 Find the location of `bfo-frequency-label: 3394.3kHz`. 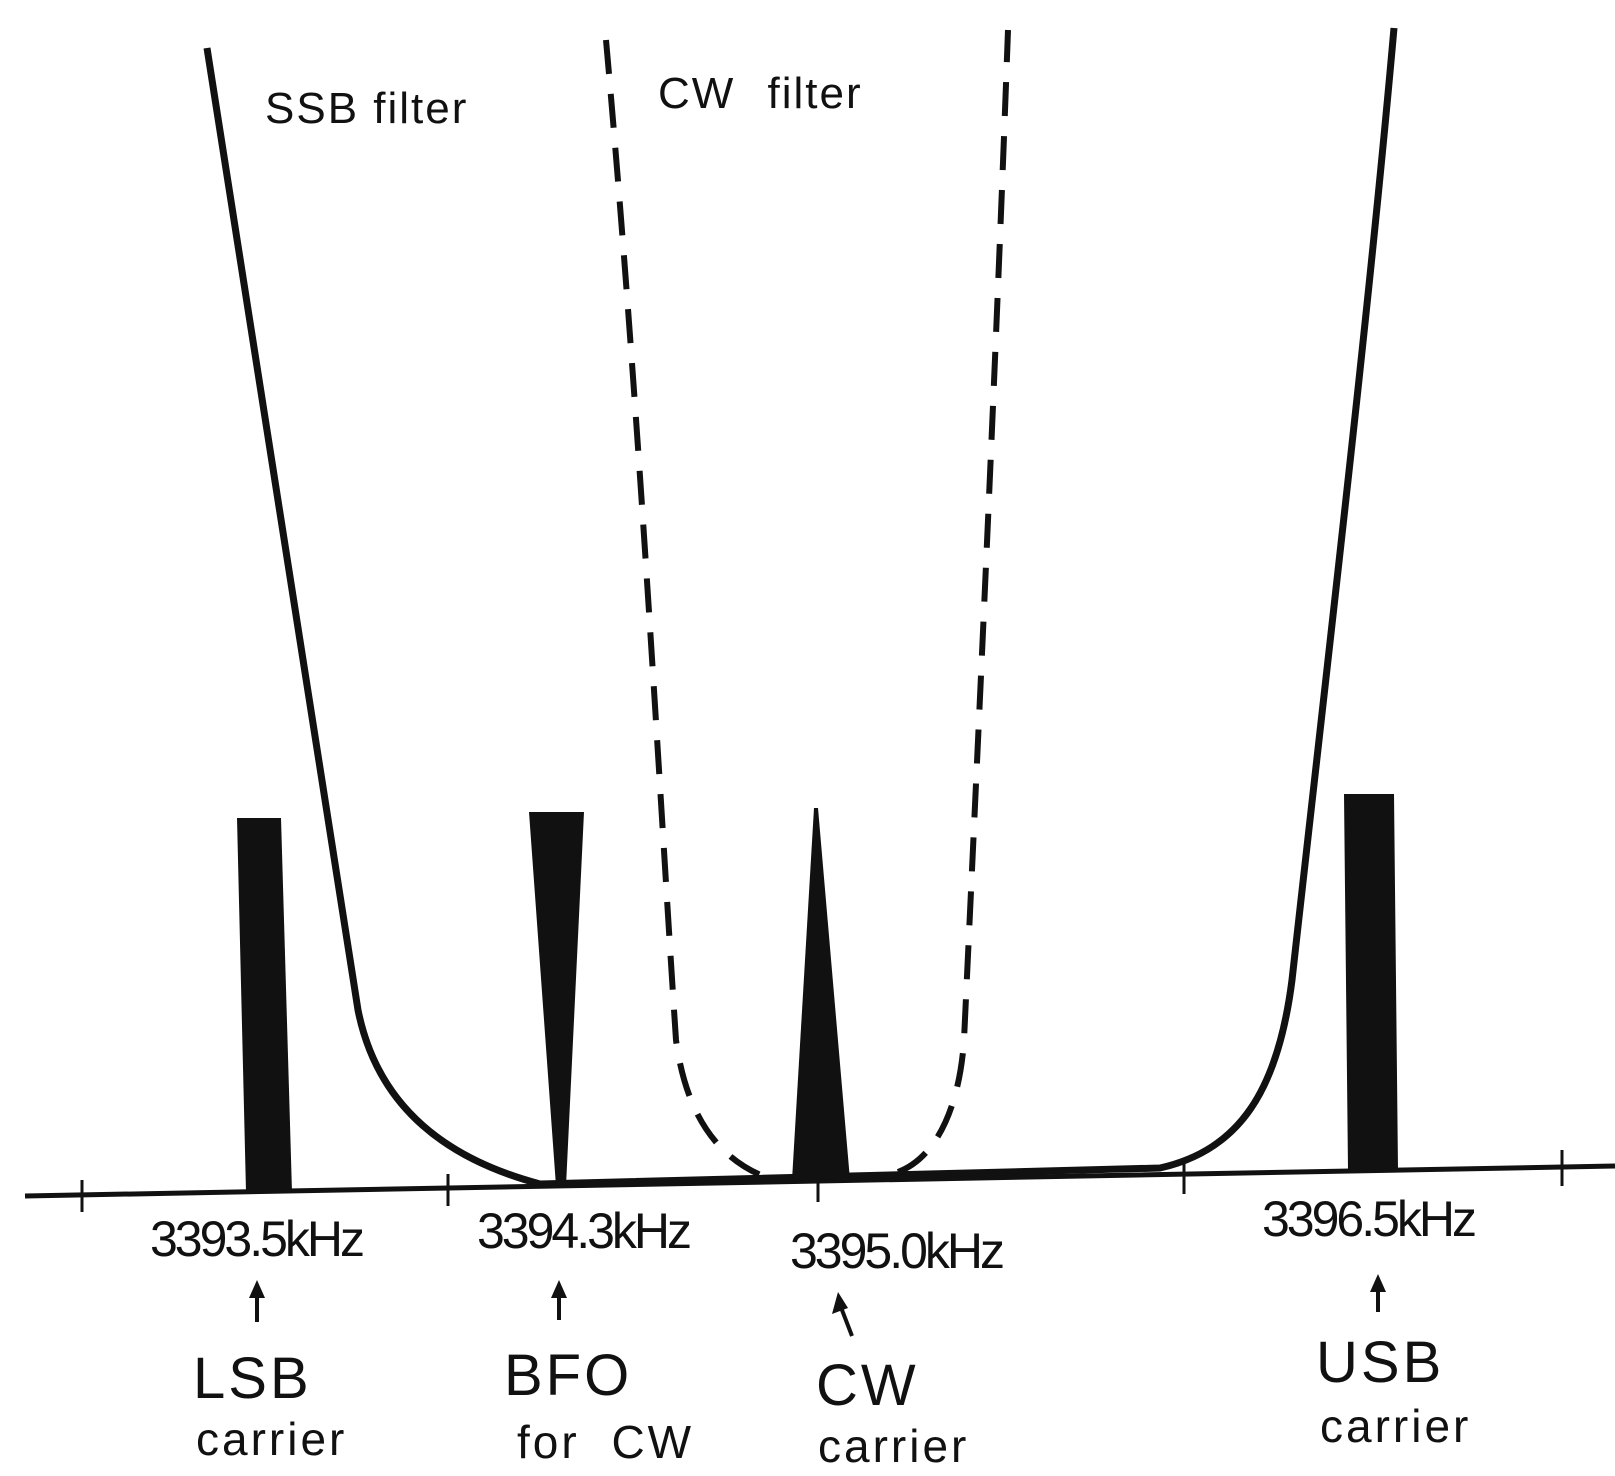

bfo-frequency-label: 3394.3kHz is located at coordinates (583, 1231).